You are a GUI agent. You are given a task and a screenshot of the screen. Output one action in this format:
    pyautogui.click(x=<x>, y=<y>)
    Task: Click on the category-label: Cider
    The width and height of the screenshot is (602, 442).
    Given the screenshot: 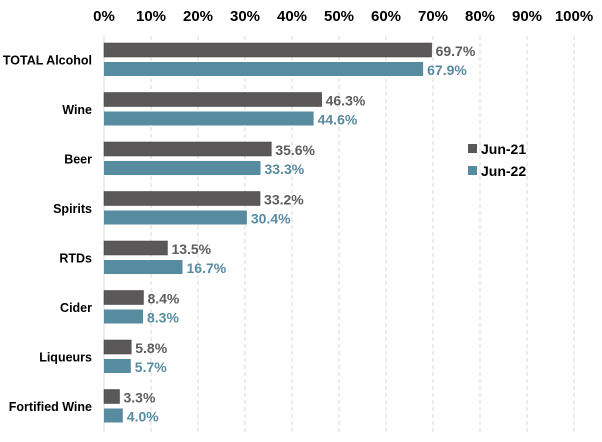 What is the action you would take?
    pyautogui.click(x=76, y=308)
    